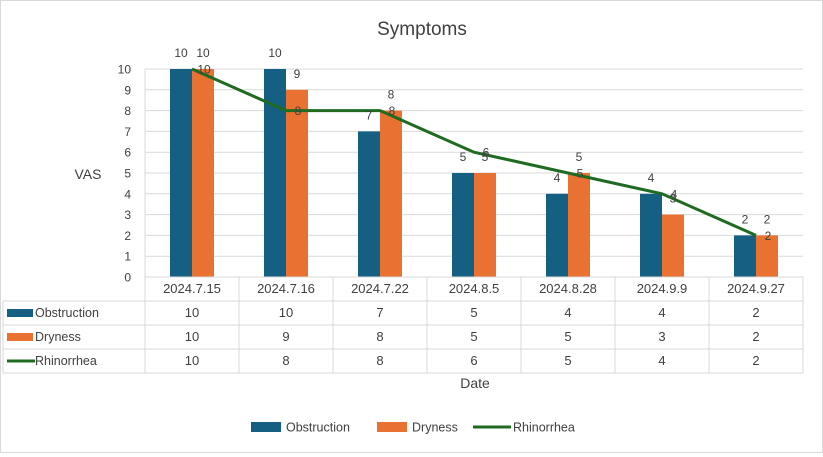 The height and width of the screenshot is (457, 823). I want to click on legend-label-dryness: Dryness, so click(435, 428).